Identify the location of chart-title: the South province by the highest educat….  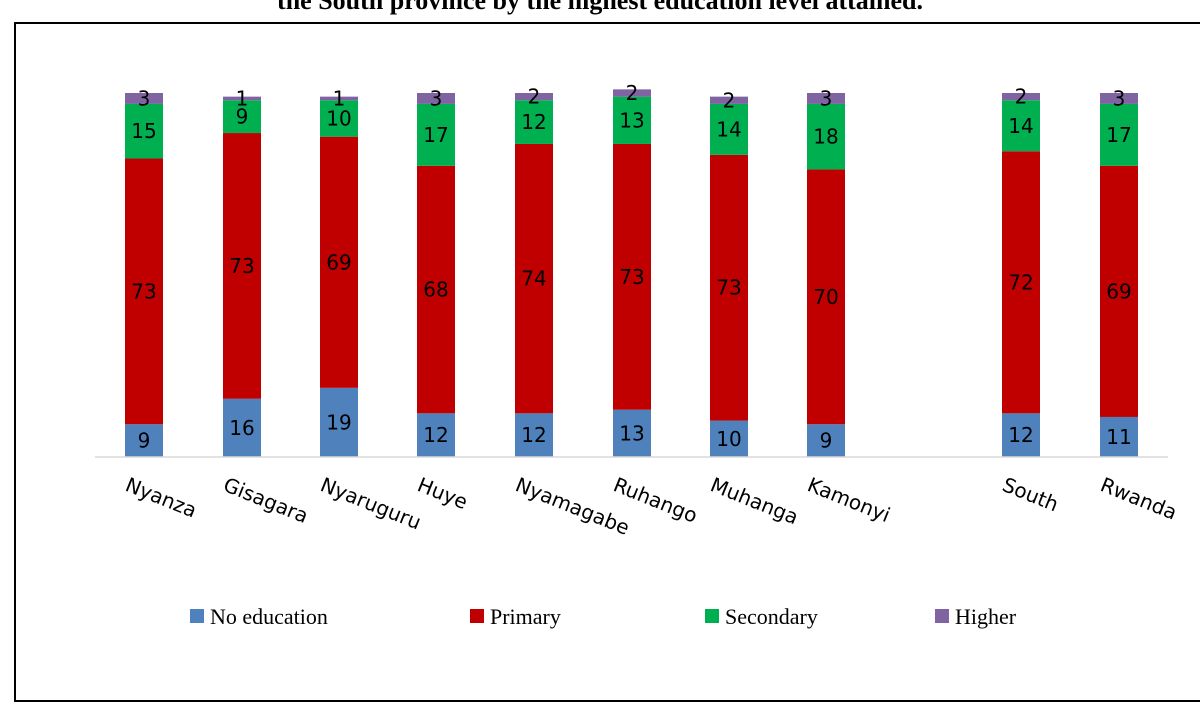
(600, 7).